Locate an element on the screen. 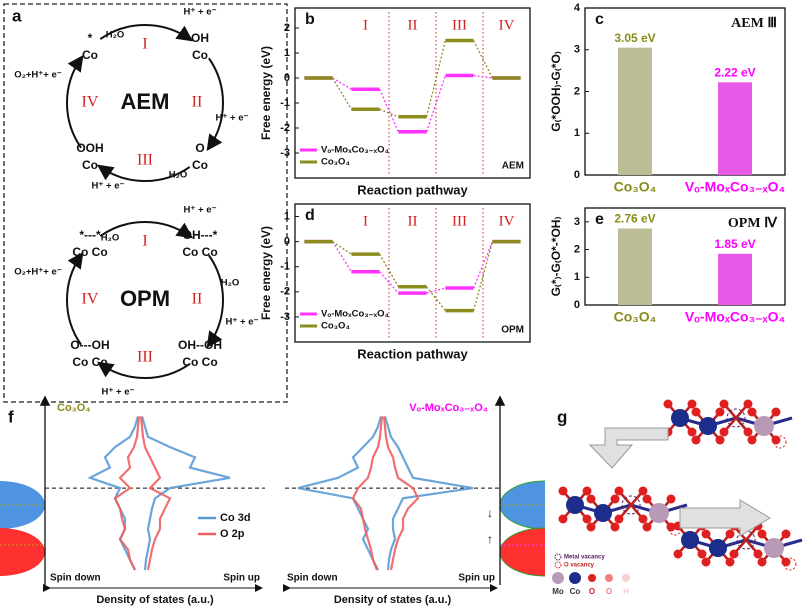 The width and height of the screenshot is (803, 607). legend-label: Co 3d is located at coordinates (235, 518).